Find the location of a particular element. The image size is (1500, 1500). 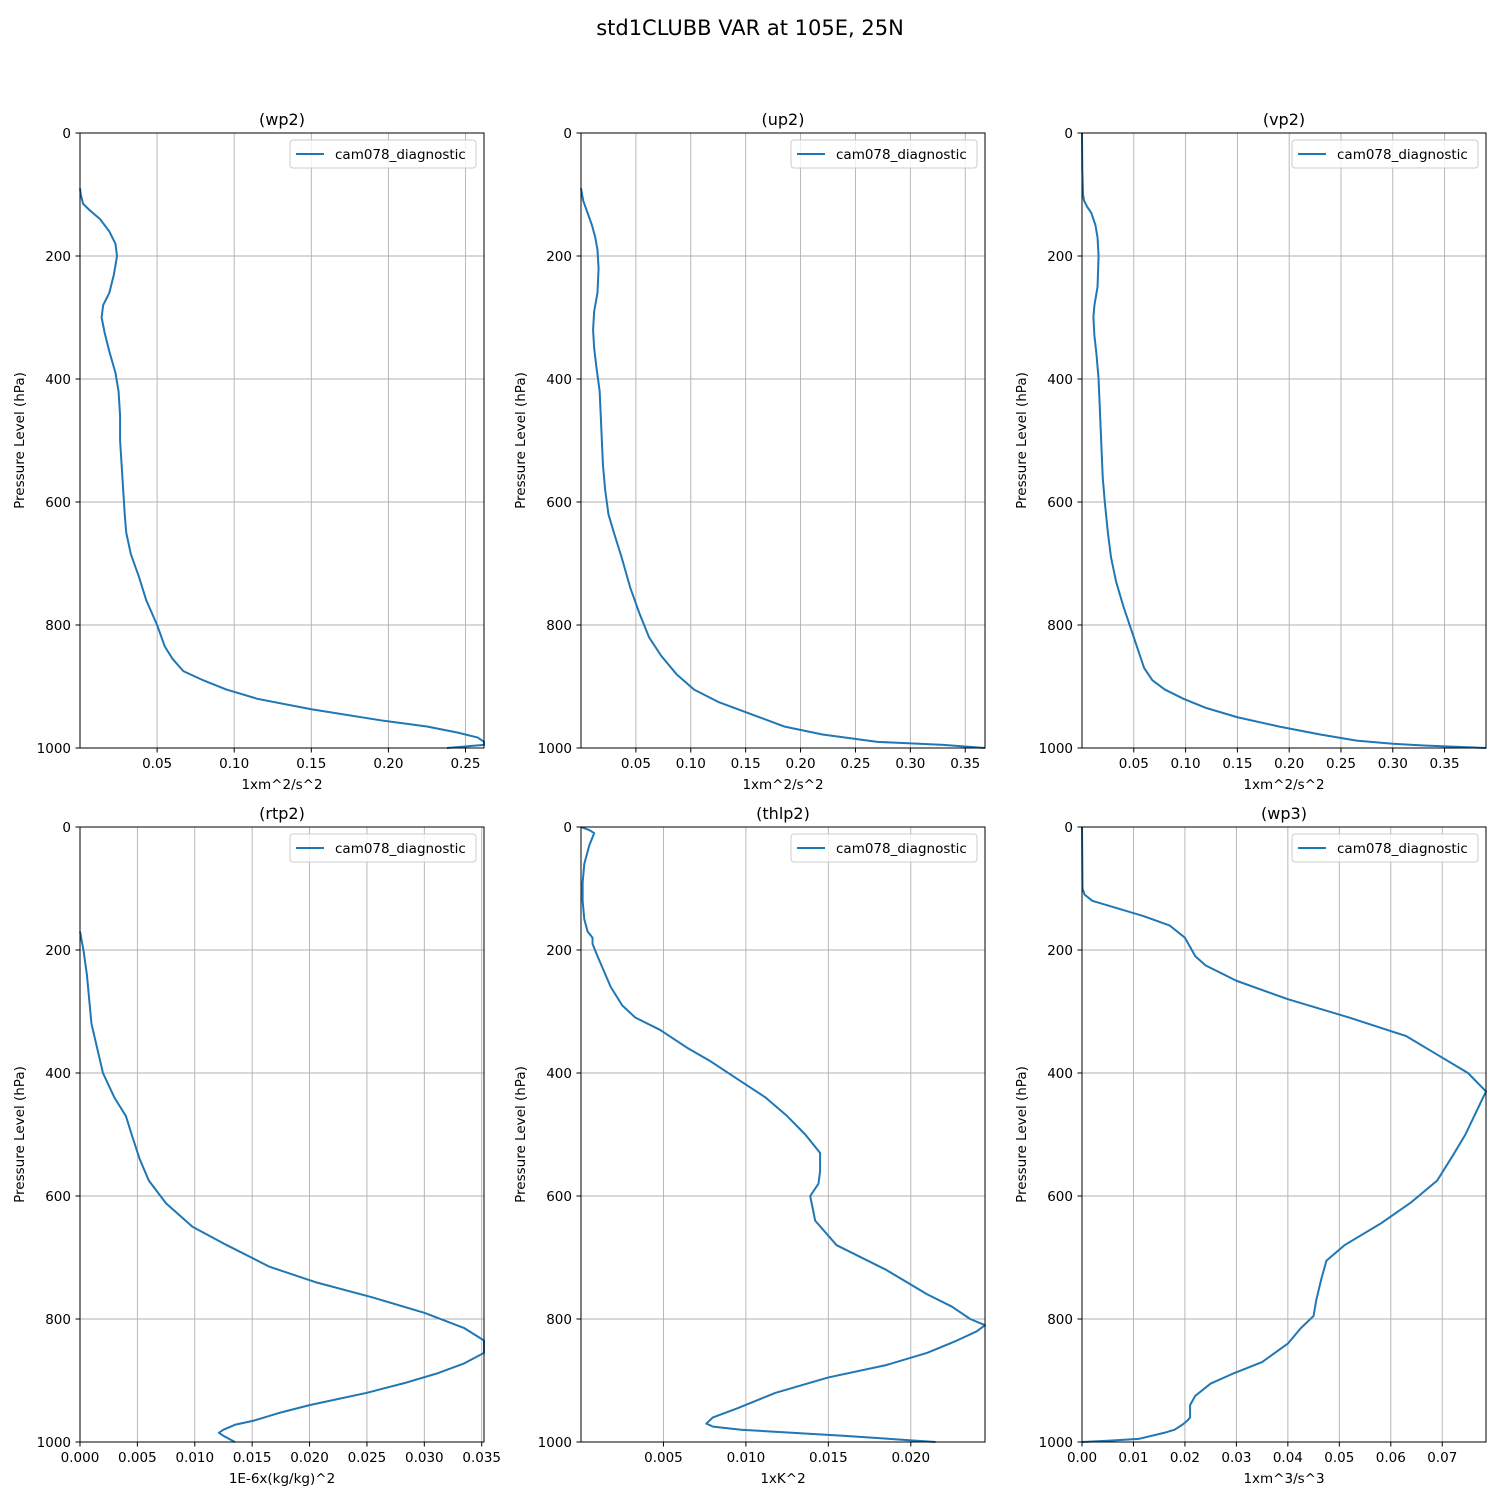

subplot-title: (wp3) is located at coordinates (1284, 813).